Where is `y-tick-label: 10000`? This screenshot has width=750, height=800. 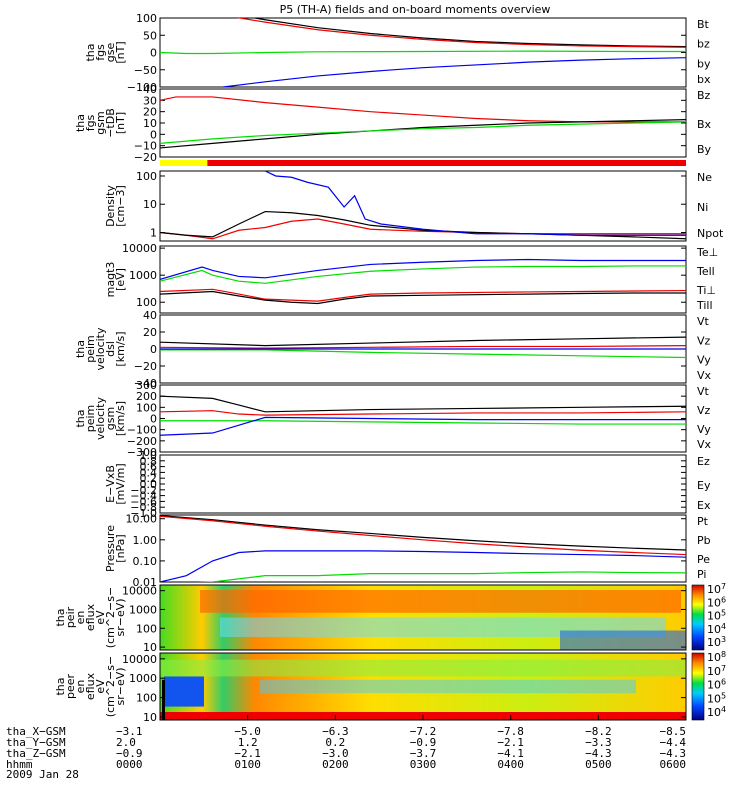
y-tick-label: 10000 is located at coordinates (139, 248).